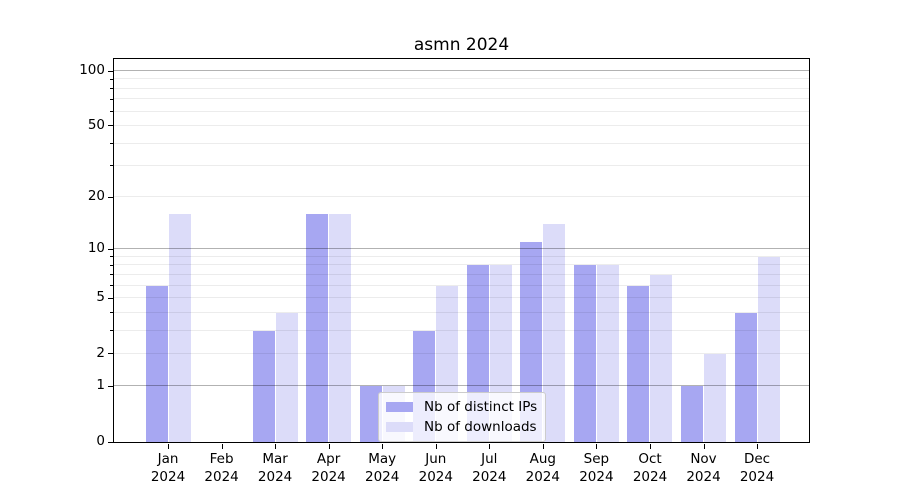 This screenshot has width=900, height=500. Describe the element at coordinates (399, 427) in the screenshot. I see `legend-swatch-downloads` at that location.